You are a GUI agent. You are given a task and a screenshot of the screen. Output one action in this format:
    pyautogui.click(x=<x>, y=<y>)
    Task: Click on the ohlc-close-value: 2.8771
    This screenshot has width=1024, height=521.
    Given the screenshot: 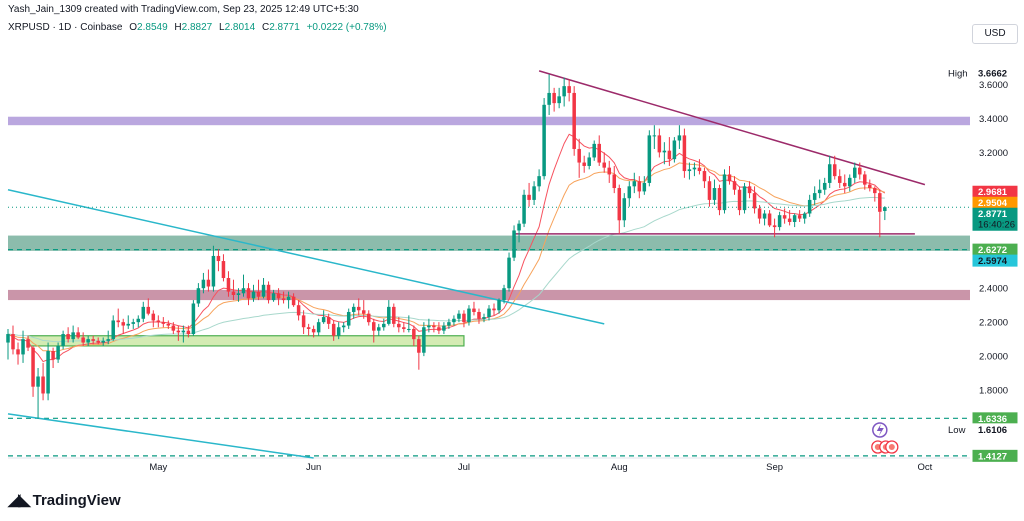 What is the action you would take?
    pyautogui.click(x=284, y=27)
    